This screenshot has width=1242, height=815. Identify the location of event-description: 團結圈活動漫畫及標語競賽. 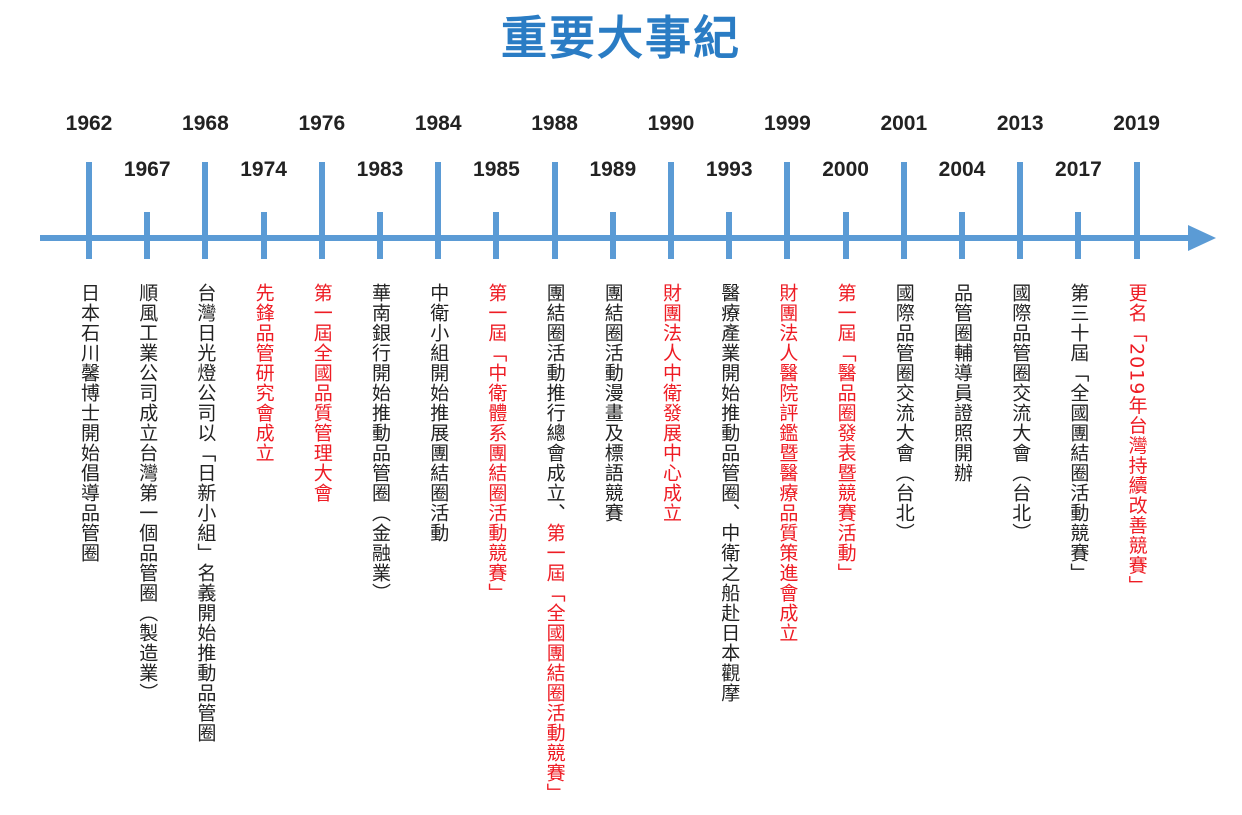
(613, 403).